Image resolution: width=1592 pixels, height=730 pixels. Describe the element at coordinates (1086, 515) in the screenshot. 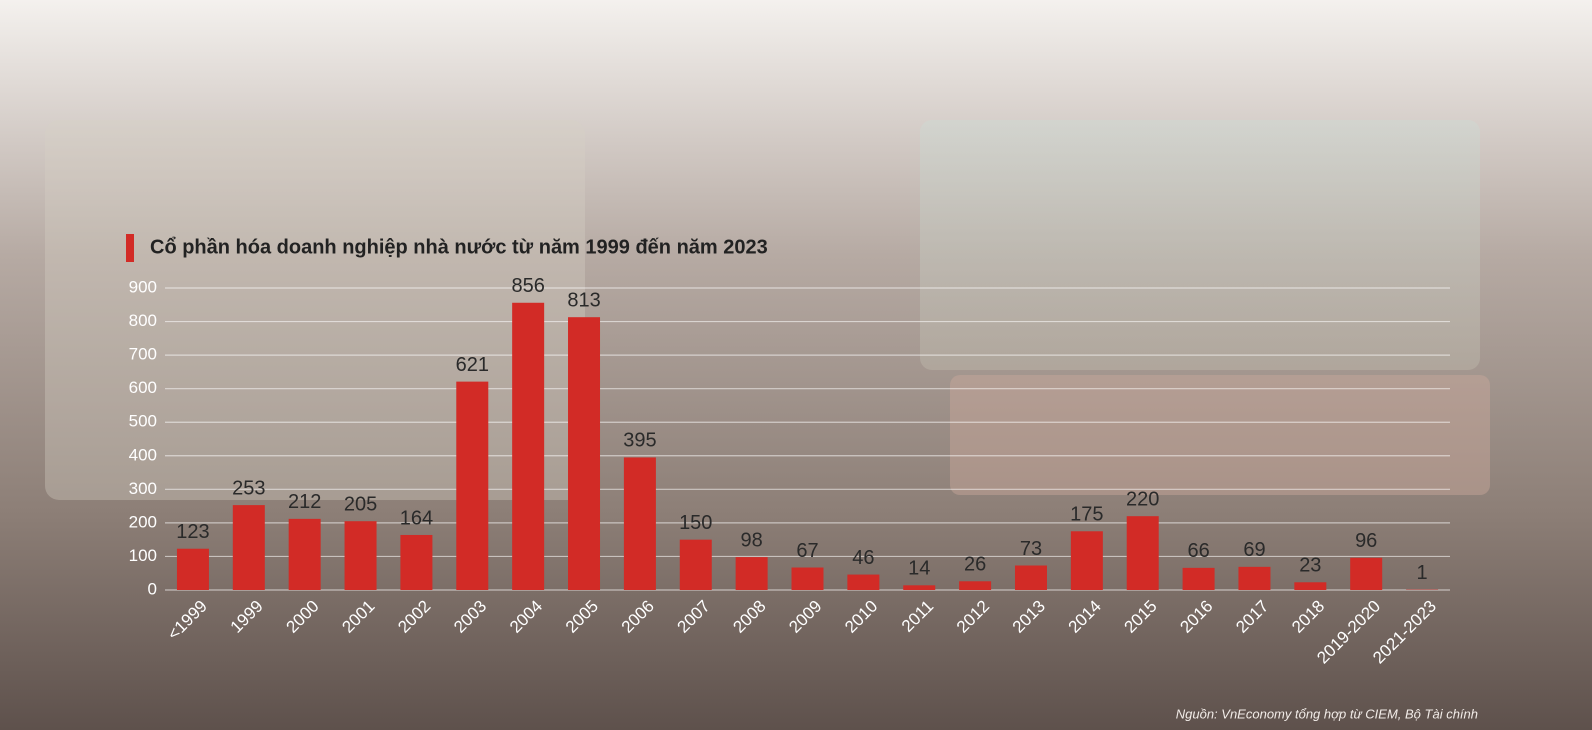

I see `data-label: 175` at that location.